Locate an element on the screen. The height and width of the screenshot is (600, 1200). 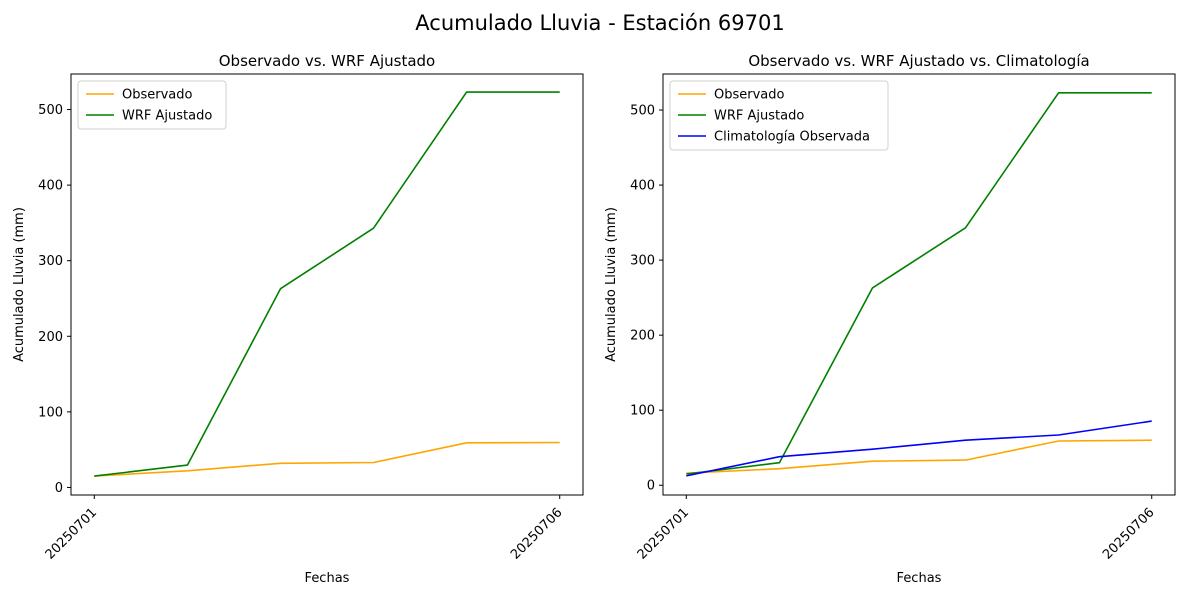
chart-title: Observado vs. WRF Ajustado is located at coordinates (327, 61).